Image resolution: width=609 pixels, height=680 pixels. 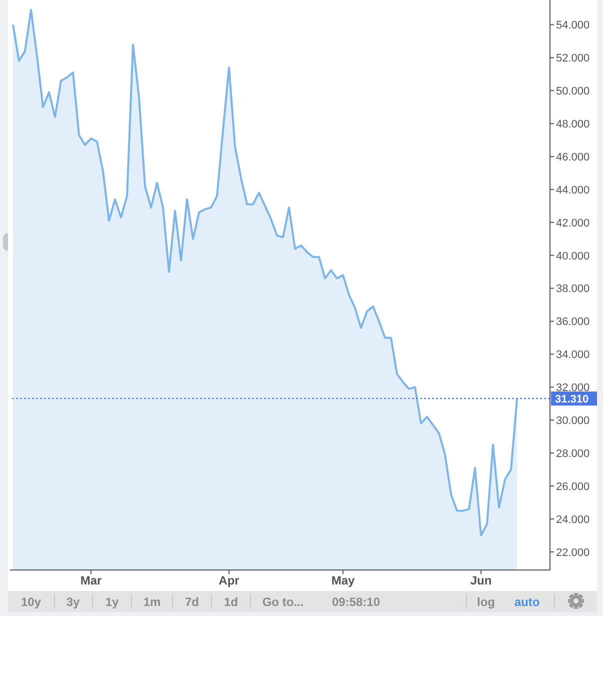 What do you see at coordinates (573, 420) in the screenshot?
I see `y-tick-label: 30.000` at bounding box center [573, 420].